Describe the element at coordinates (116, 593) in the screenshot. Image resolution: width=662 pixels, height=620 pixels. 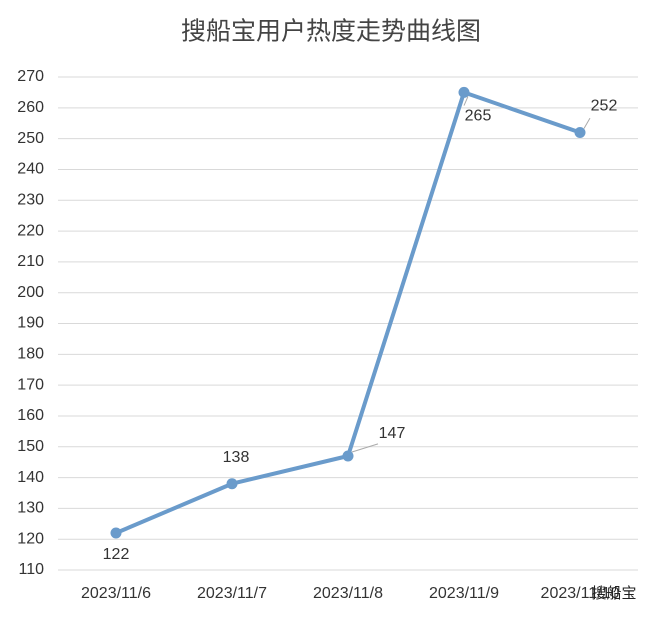
I see `x-tick-label: 2023/11/6` at that location.